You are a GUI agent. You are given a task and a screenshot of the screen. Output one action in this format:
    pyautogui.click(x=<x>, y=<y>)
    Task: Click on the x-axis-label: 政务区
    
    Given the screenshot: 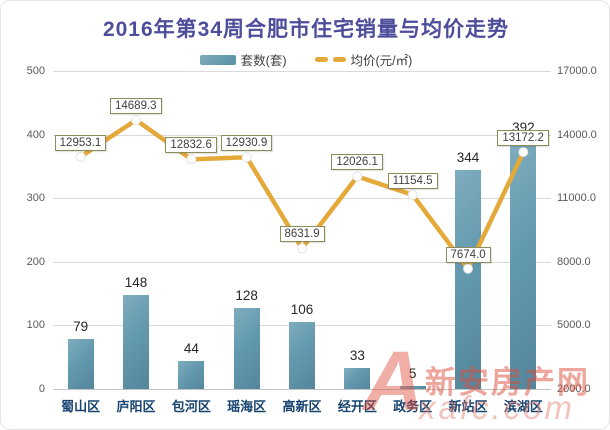 What is the action you would take?
    pyautogui.click(x=413, y=406)
    